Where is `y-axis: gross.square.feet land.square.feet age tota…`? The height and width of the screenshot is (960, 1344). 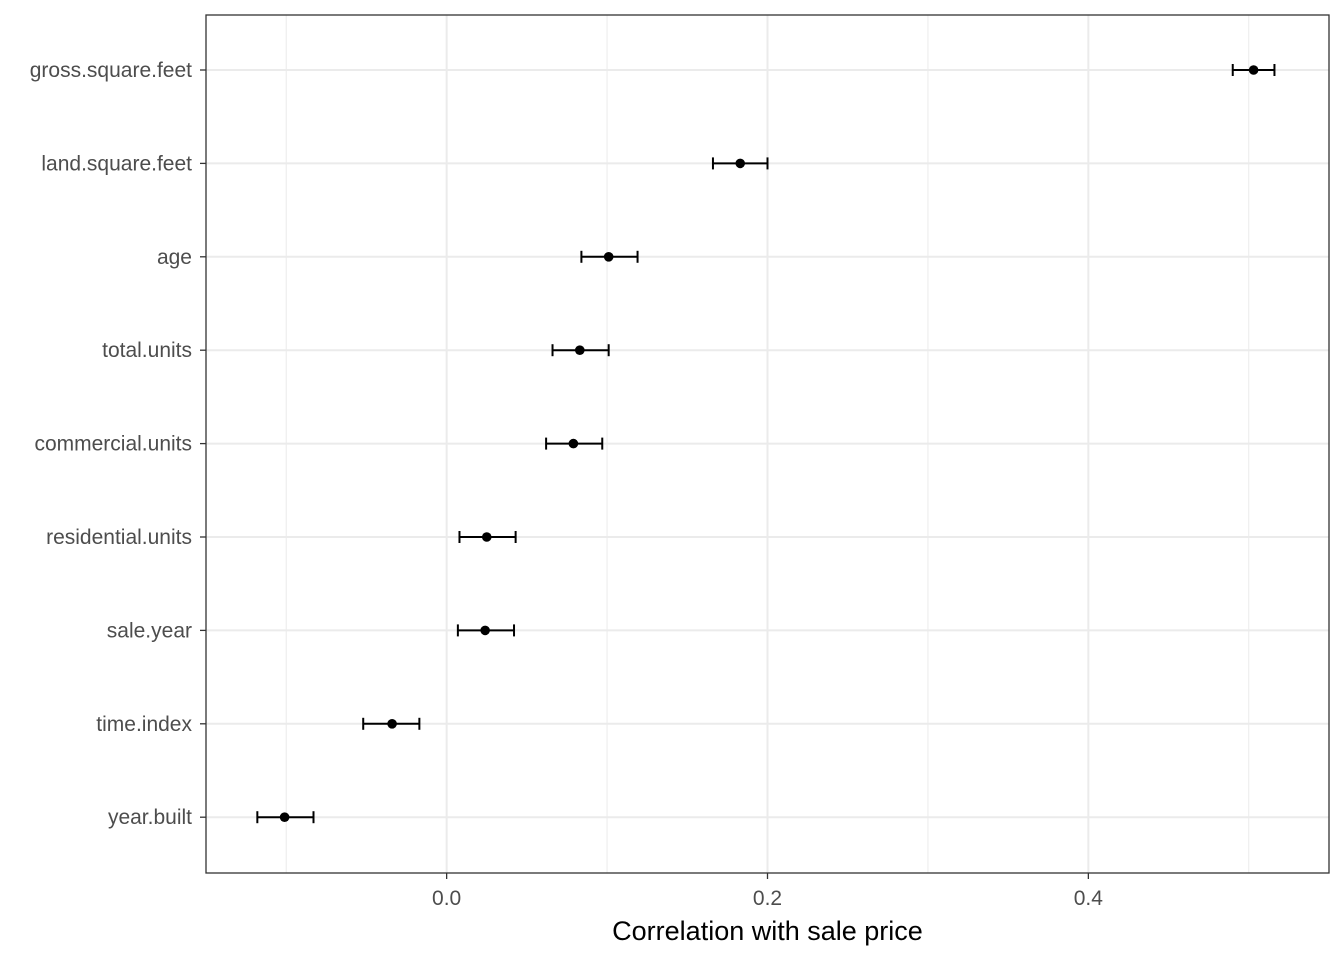 y-axis: gross.square.feet land.square.feet age tota… is located at coordinates (118, 444).